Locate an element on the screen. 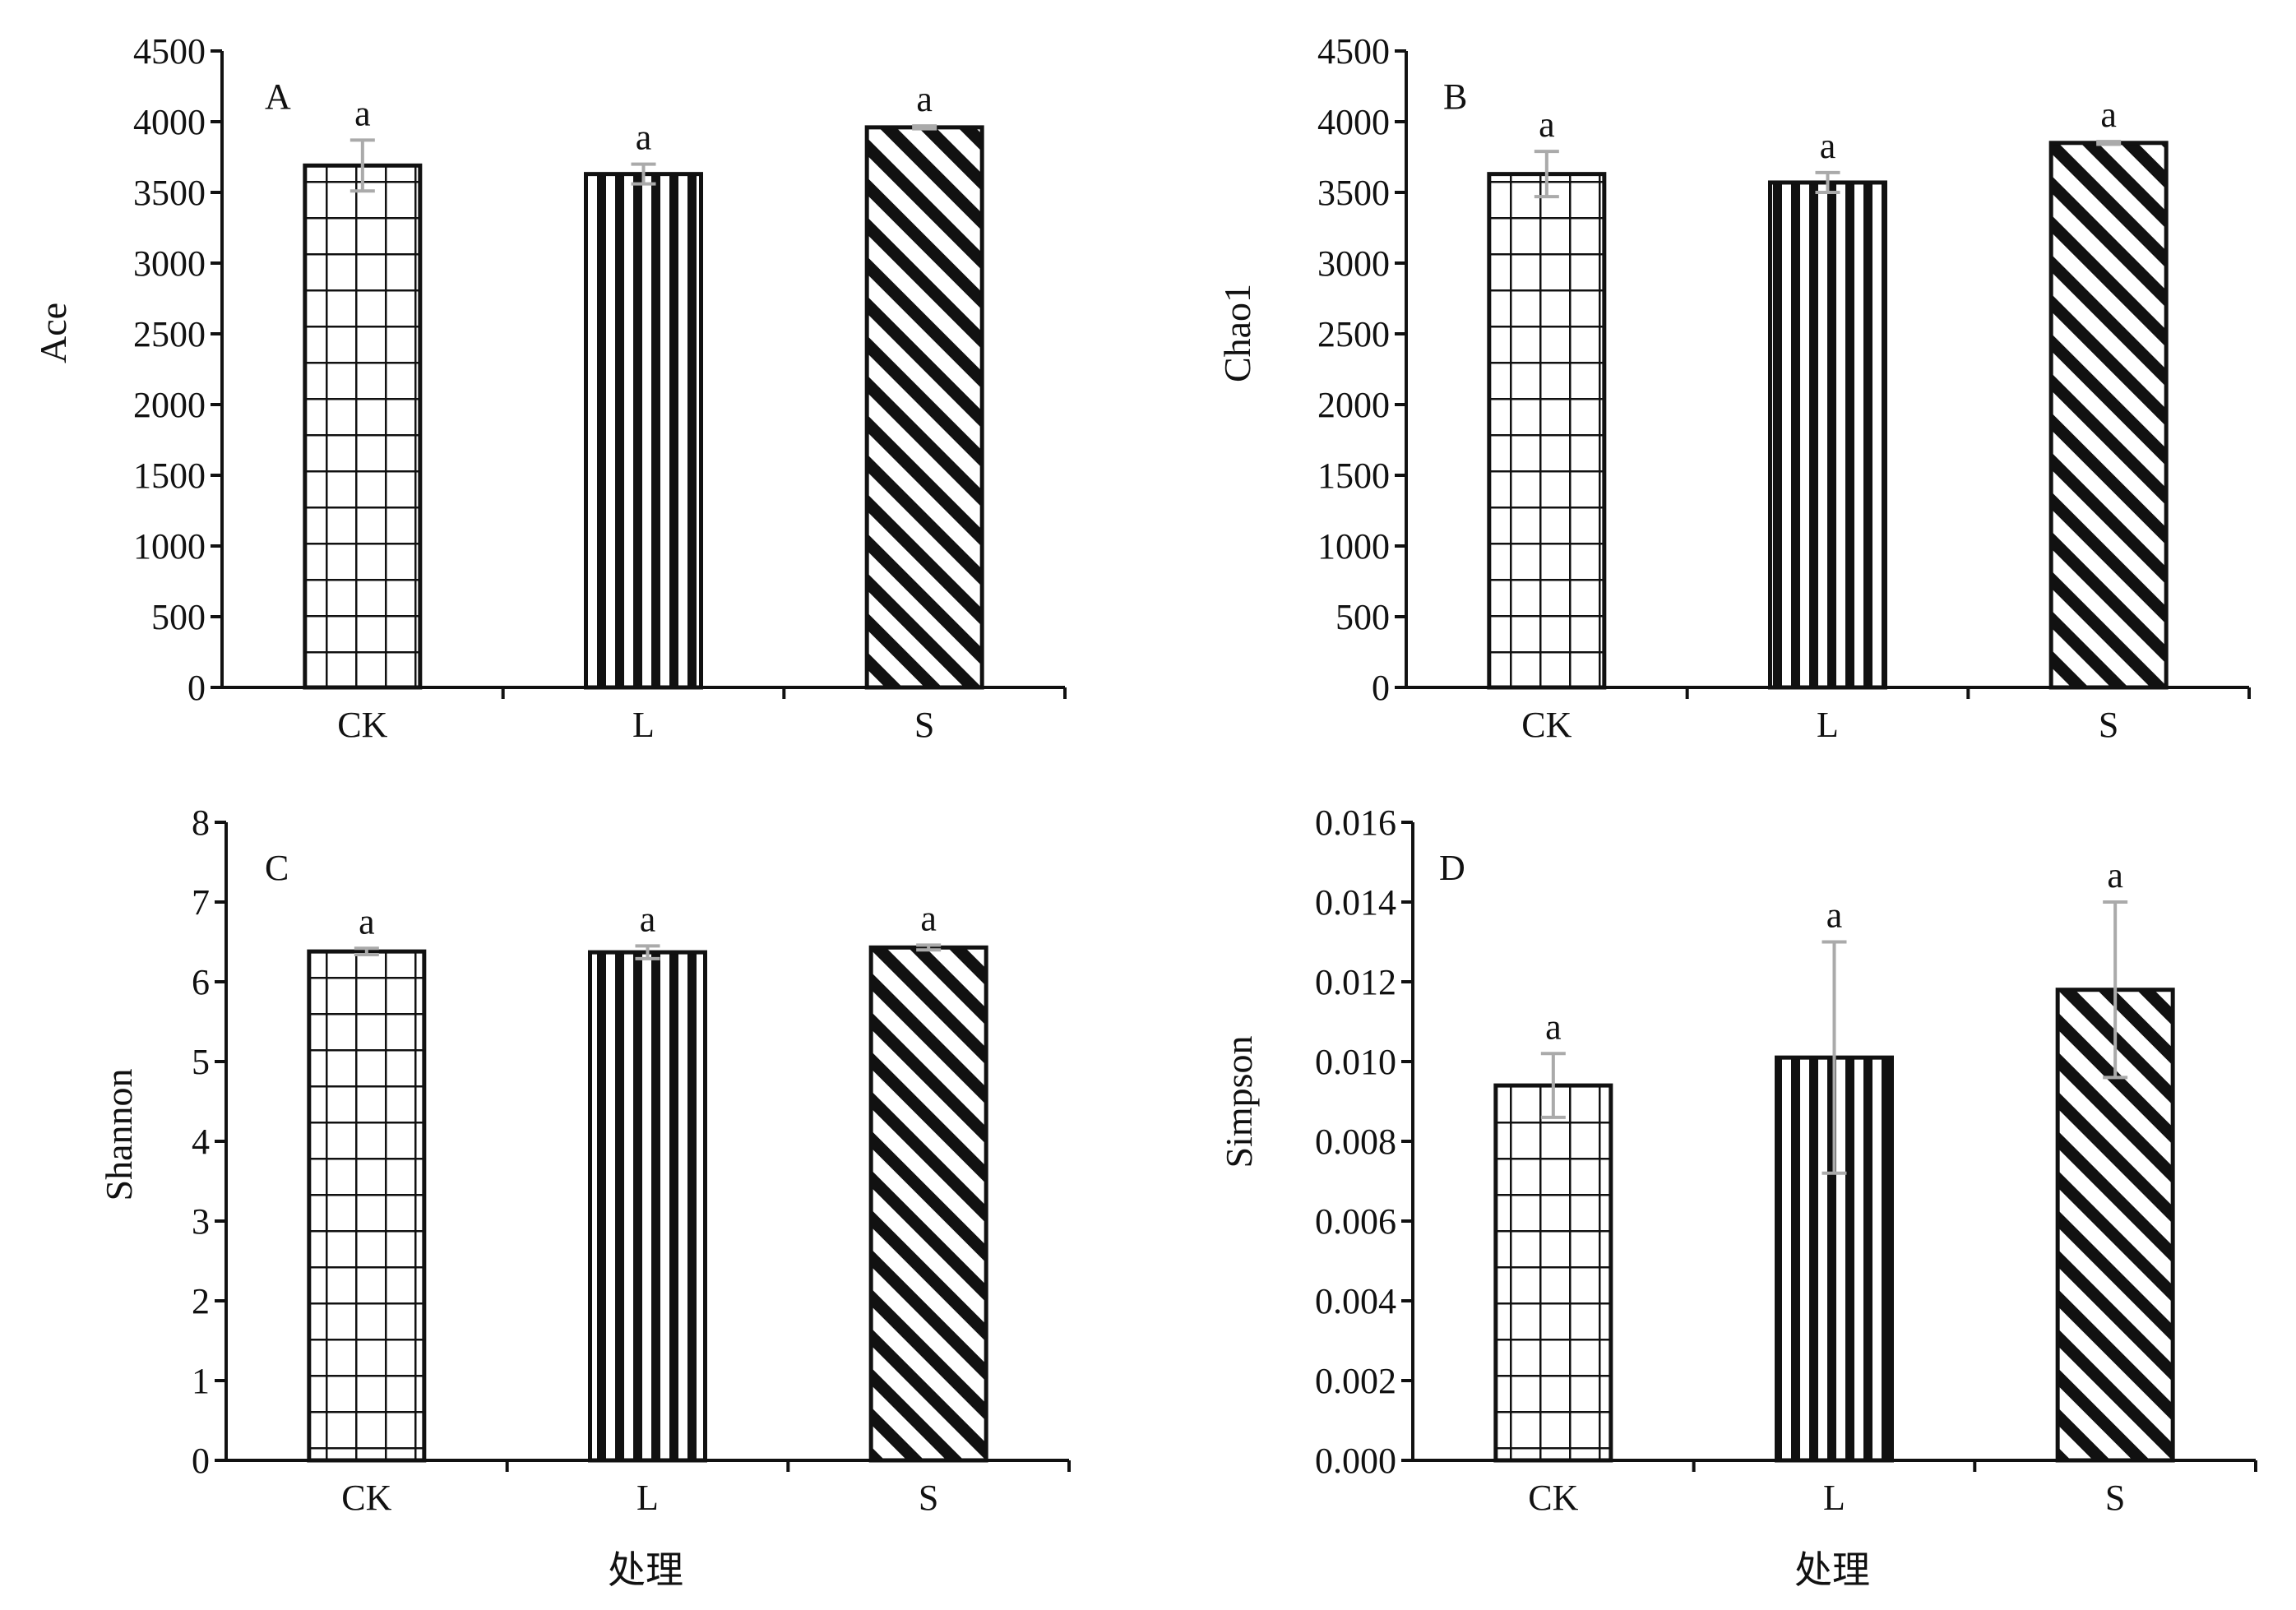 This screenshot has width=2296, height=1610. y-tick-label: 0.016 is located at coordinates (1355, 823).